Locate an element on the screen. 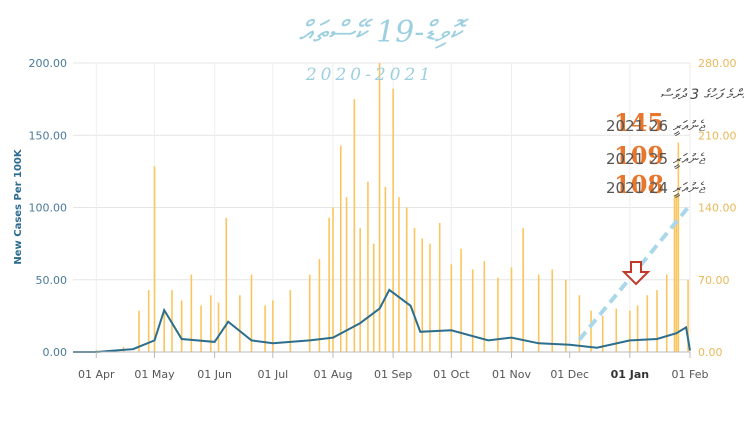 This screenshot has height=429, width=744. y-tick-left: 50.00 is located at coordinates (52, 280).